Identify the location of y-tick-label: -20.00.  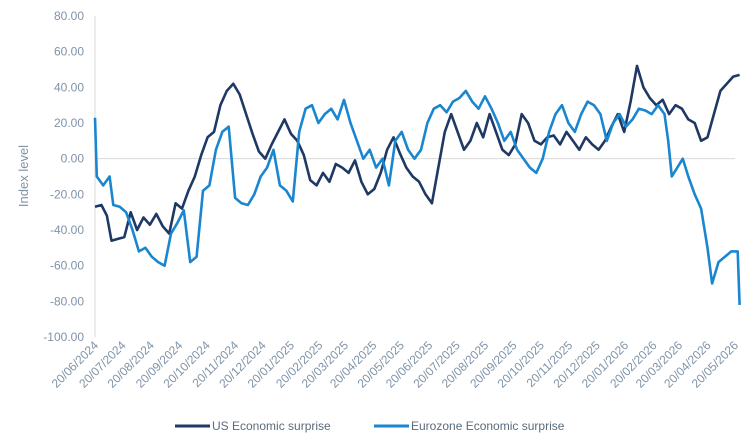
(67, 194).